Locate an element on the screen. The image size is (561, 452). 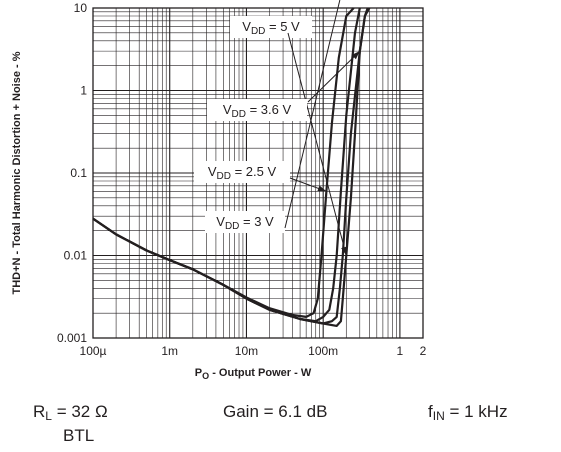
series-label-value: = 3 V is located at coordinates (256, 221).